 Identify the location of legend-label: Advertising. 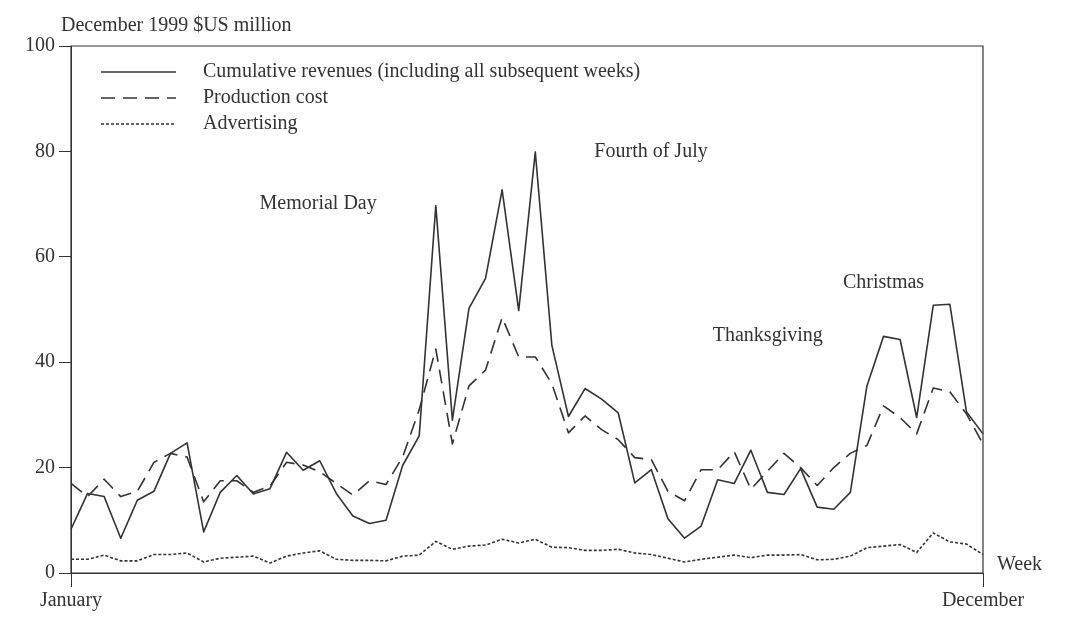
(250, 123).